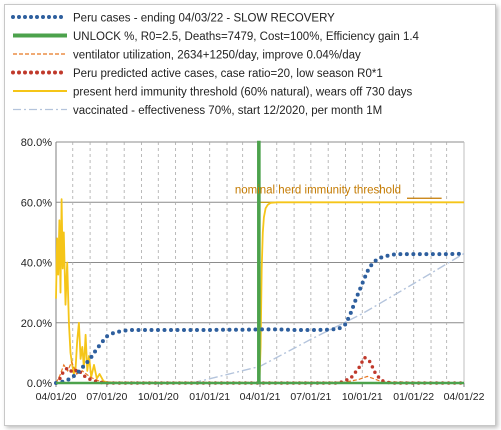  What do you see at coordinates (310, 397) in the screenshot?
I see `x-tick-label: 07/01/21` at bounding box center [310, 397].